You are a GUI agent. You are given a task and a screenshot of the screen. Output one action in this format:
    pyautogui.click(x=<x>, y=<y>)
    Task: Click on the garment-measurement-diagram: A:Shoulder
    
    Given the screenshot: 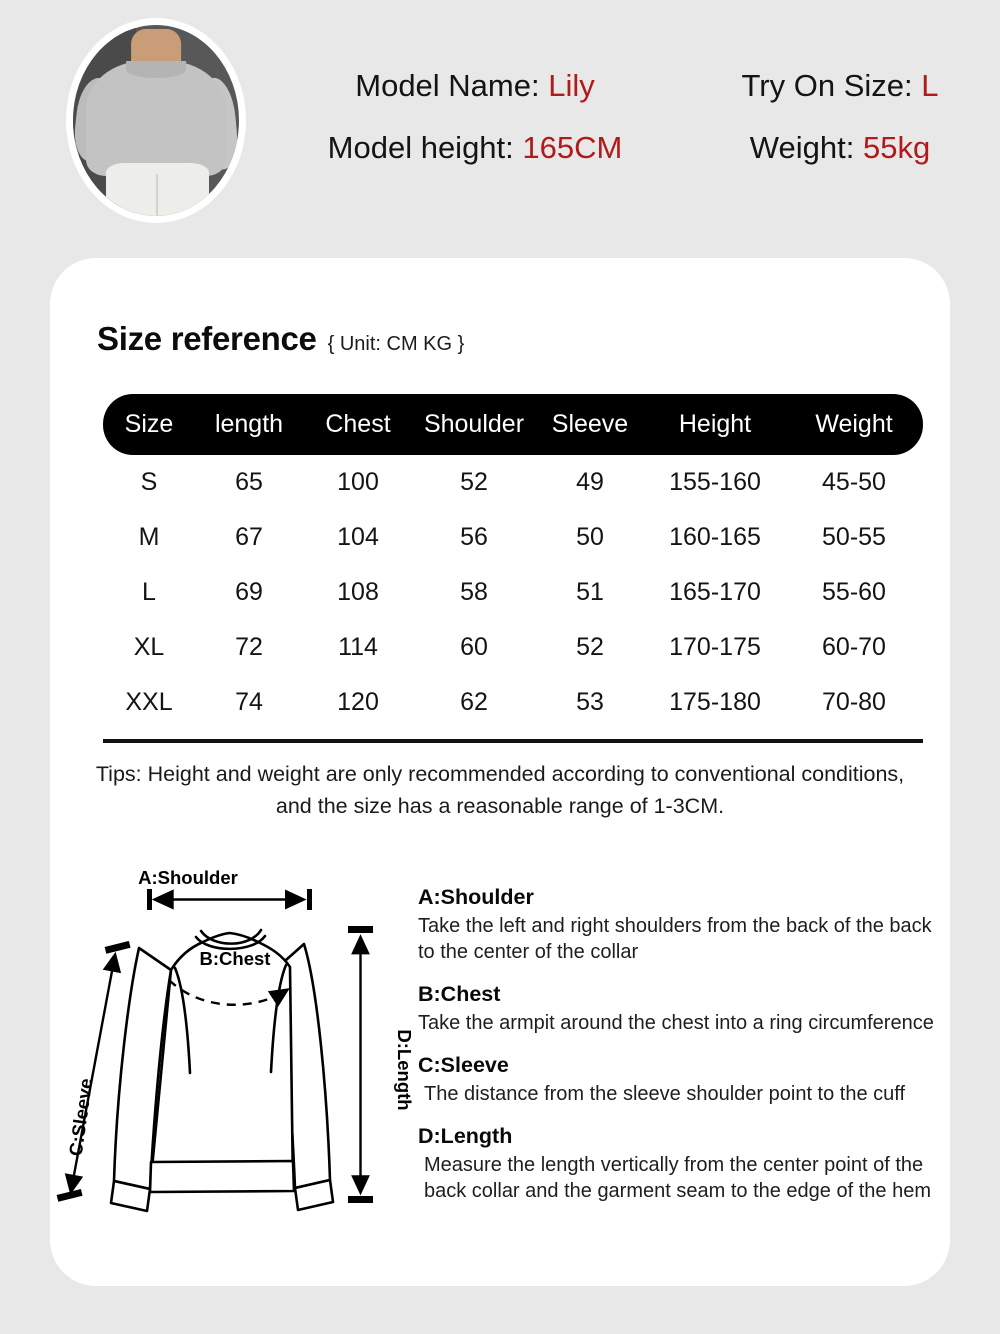 What is the action you would take?
    pyautogui.click(x=240, y=1043)
    